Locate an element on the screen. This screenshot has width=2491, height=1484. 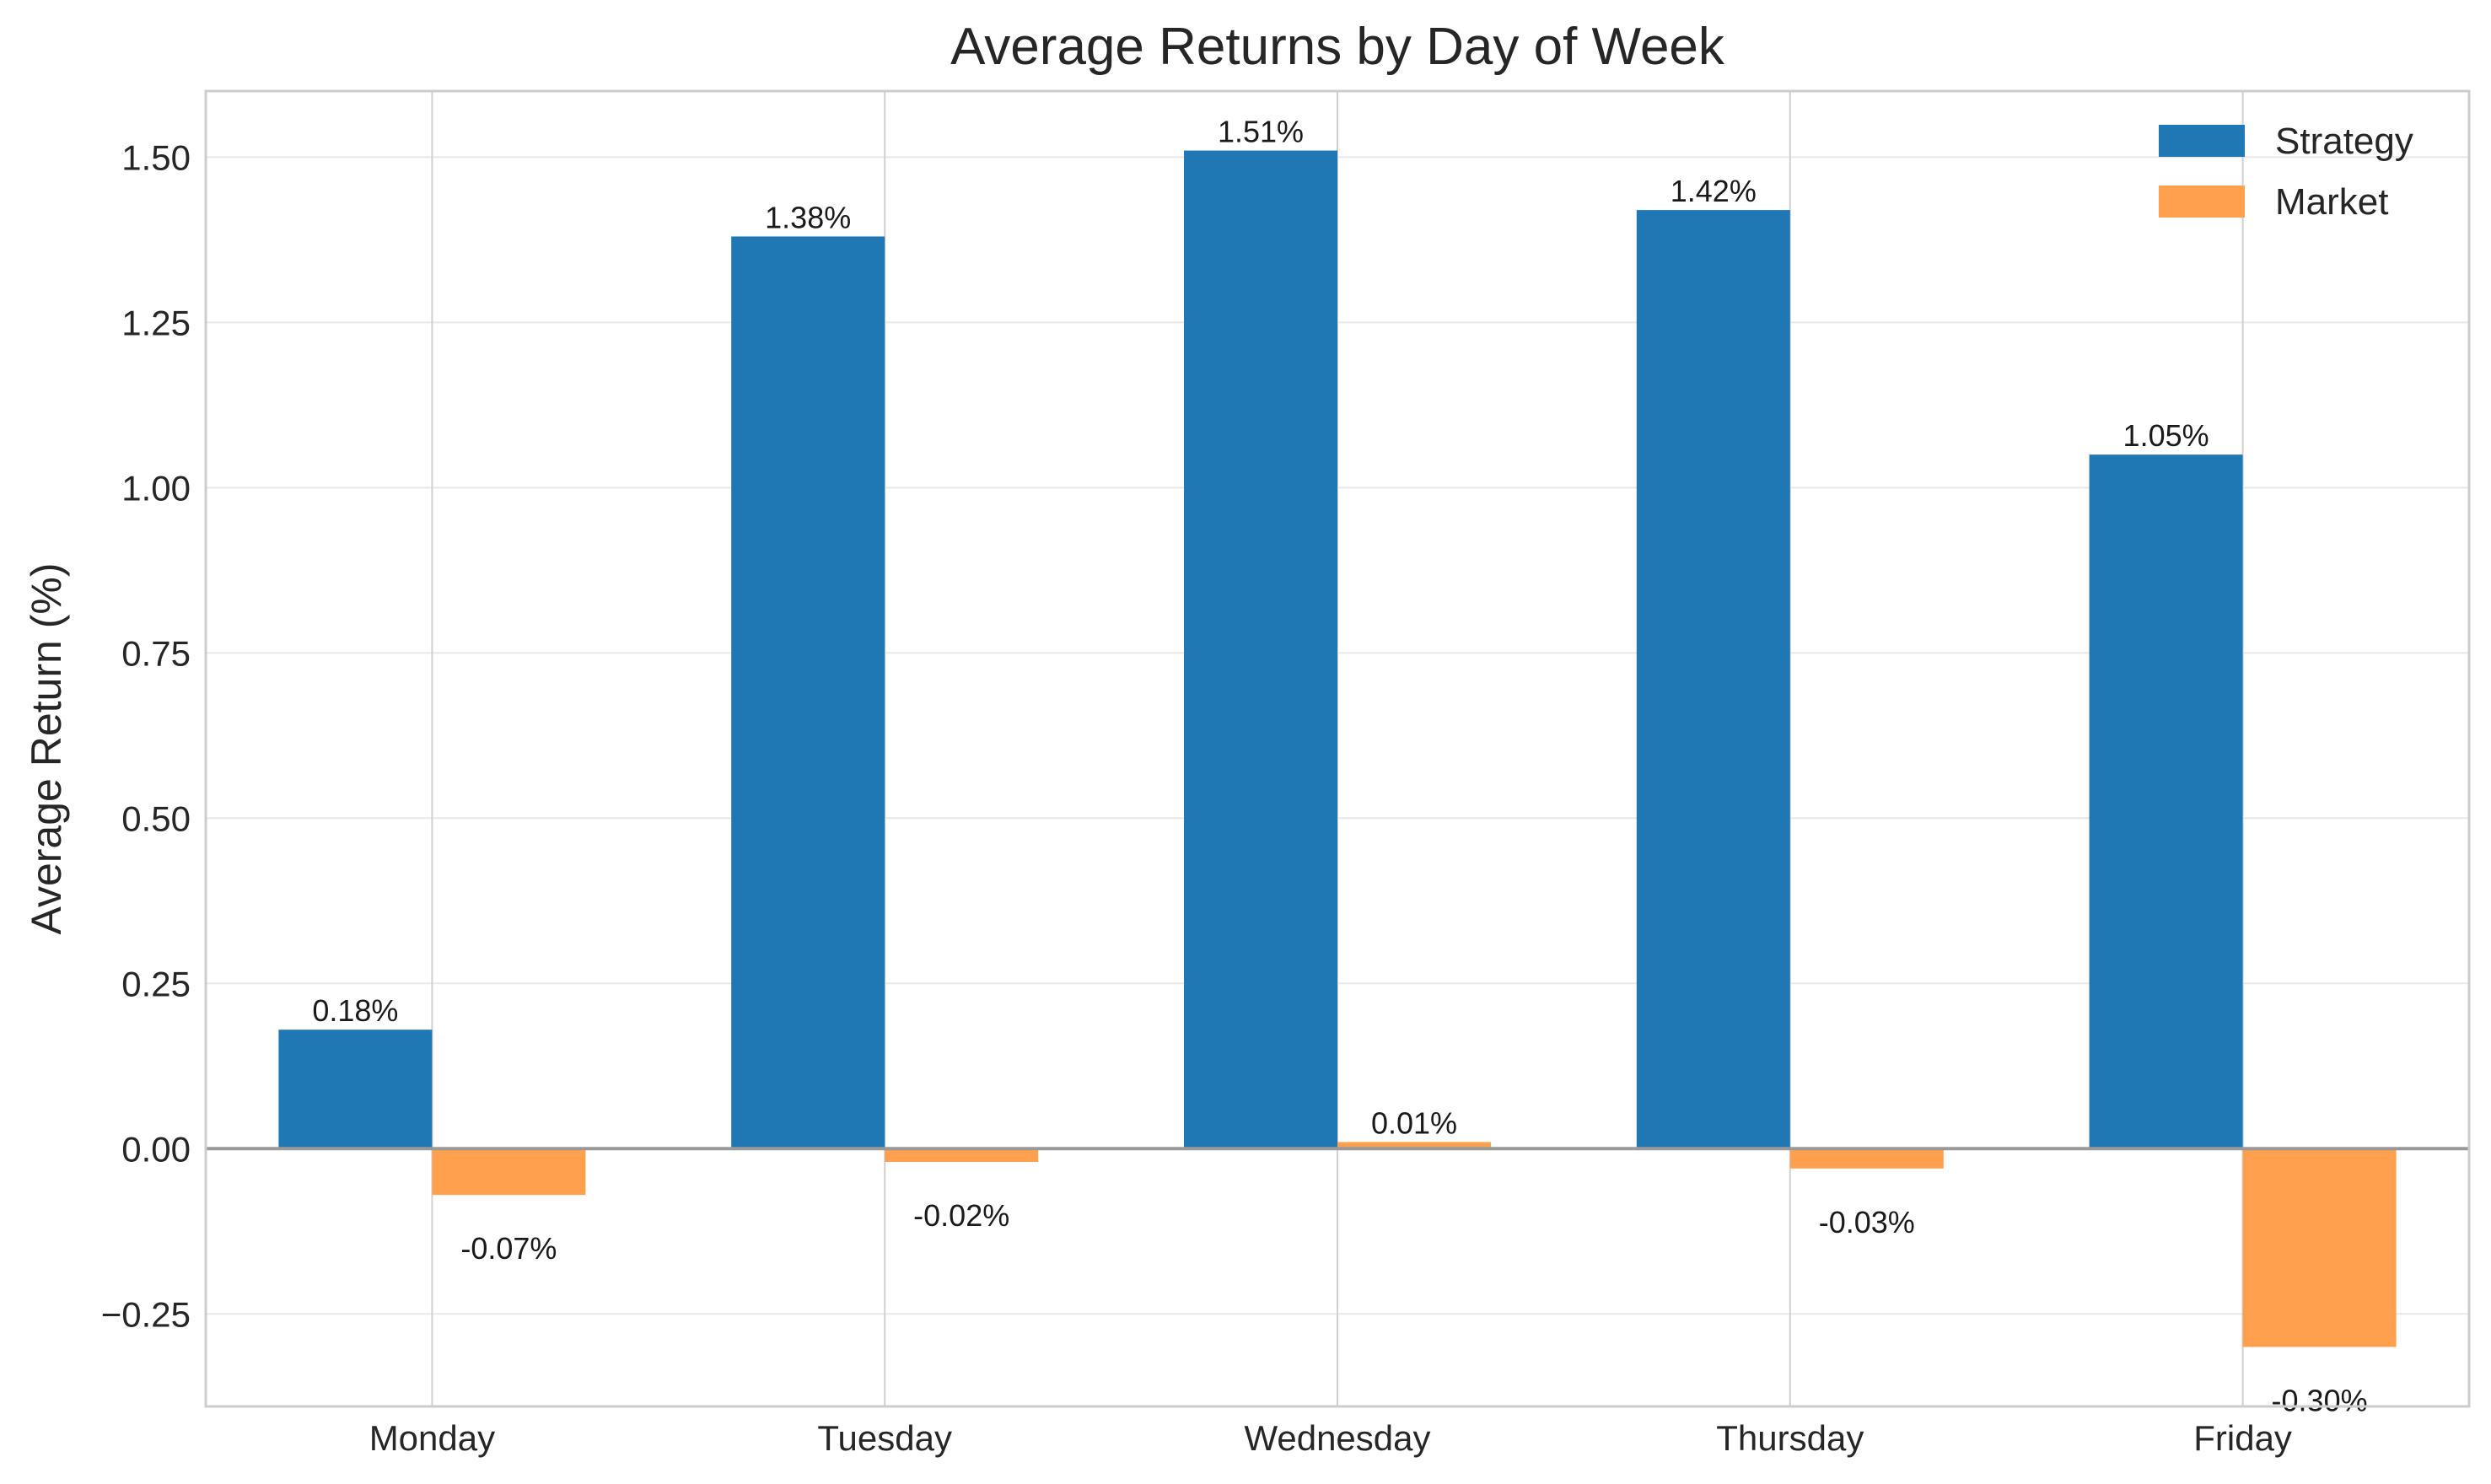
data-label: 1.38% is located at coordinates (808, 217).